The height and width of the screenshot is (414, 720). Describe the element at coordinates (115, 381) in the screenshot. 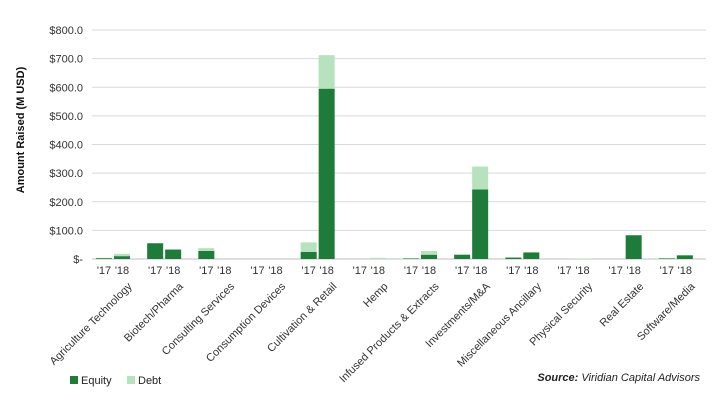

I see `legend: Equity Debt` at that location.